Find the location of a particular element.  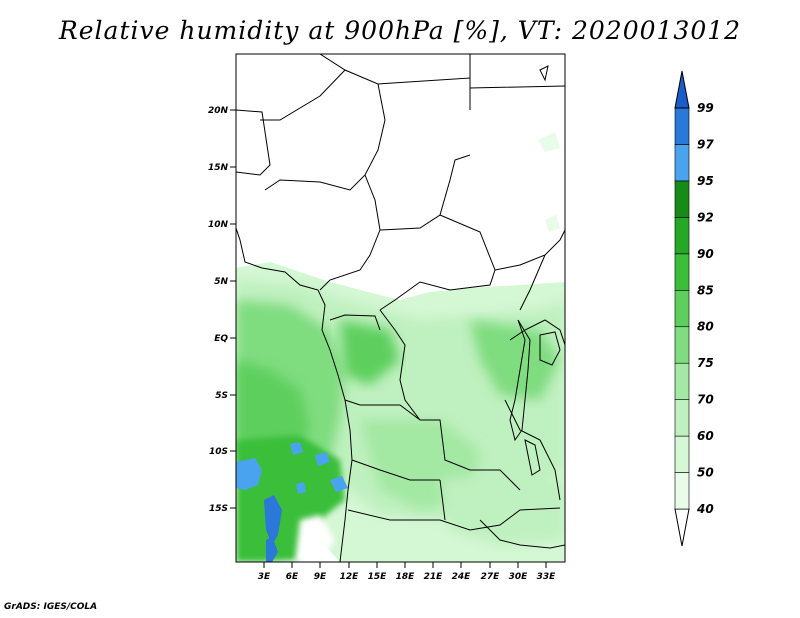

lat-label: EQ is located at coordinates (221, 339).